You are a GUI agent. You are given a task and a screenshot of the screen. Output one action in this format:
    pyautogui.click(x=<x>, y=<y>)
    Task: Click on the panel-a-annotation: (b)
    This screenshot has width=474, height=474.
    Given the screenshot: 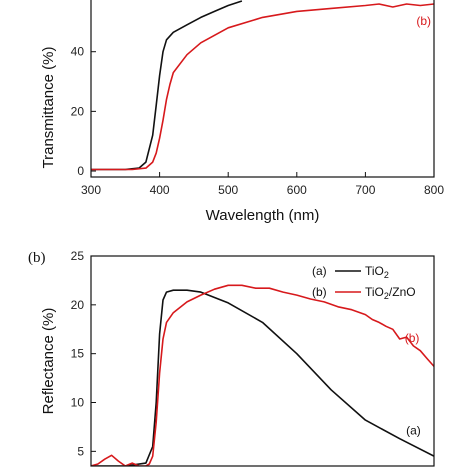 What is the action you would take?
    pyautogui.click(x=423, y=21)
    